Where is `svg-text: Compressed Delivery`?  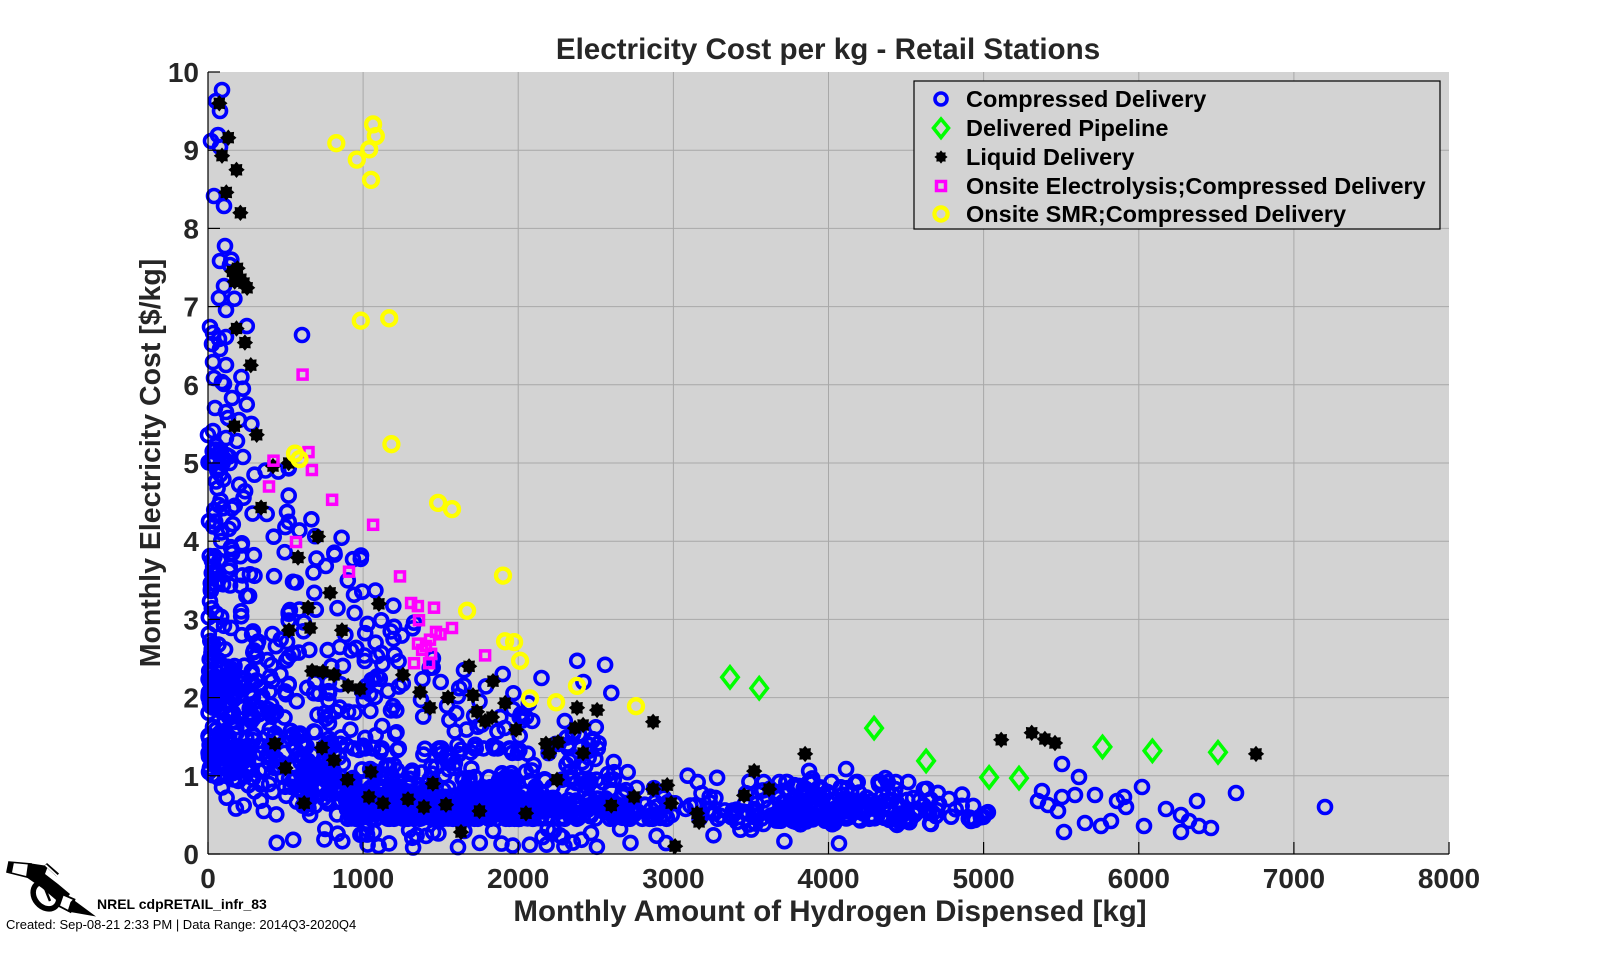
svg-text: Compressed Delivery is located at coordinates (1086, 99).